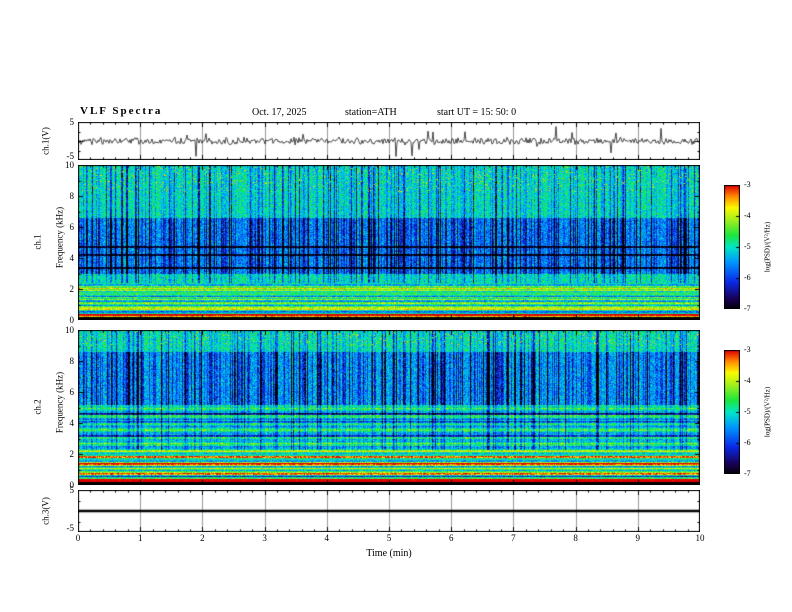 Image resolution: width=792 pixels, height=612 pixels. What do you see at coordinates (451, 538) in the screenshot?
I see `x-tick-label: 6` at bounding box center [451, 538].